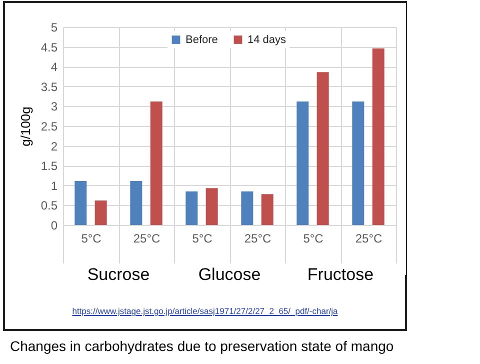  Describe the element at coordinates (49, 47) in the screenshot. I see `y-tick-label: 4.5` at that location.